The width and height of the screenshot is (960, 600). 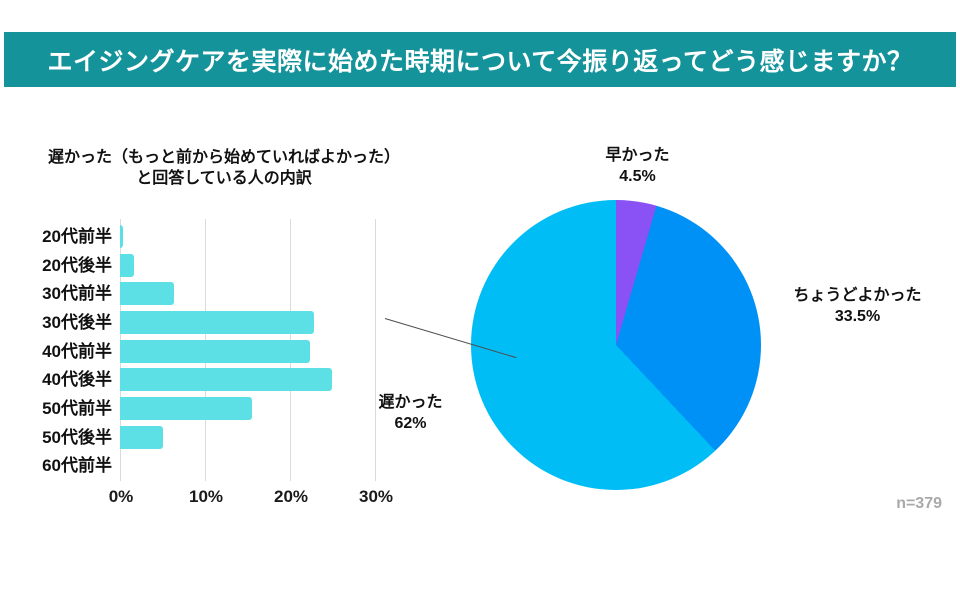 What do you see at coordinates (210, 465) in the screenshot?
I see `bar-row: 60代前半` at bounding box center [210, 465].